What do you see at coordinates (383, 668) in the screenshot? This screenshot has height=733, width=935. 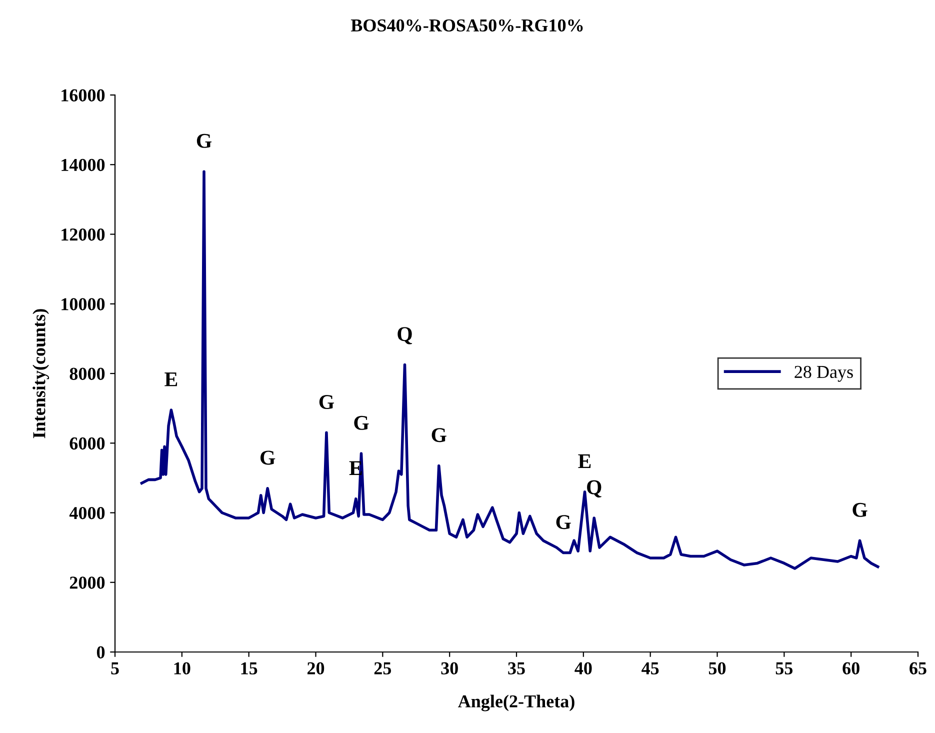 I see `x-tick-label: 25` at bounding box center [383, 668].